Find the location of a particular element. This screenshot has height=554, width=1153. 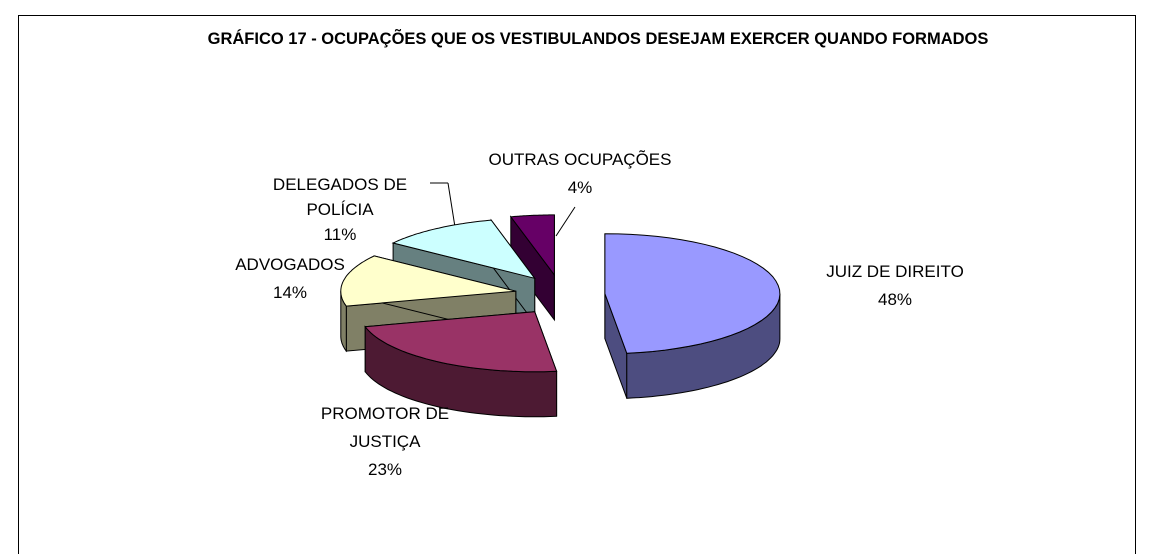

slice-label: PROMOTOR DE JUSTIÇA 23% is located at coordinates (385, 442).